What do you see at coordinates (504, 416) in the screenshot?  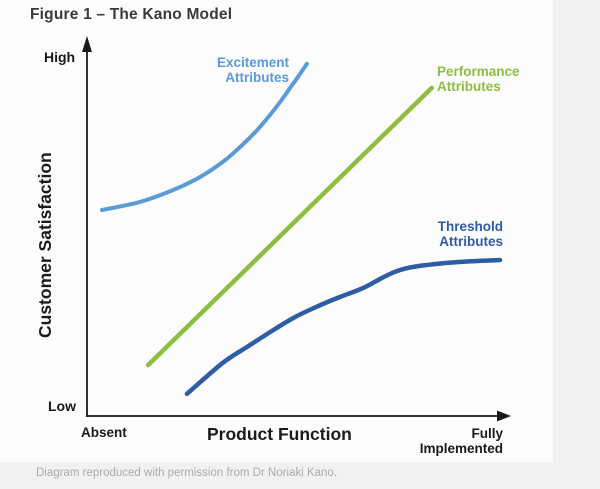 I see `x-axis-arrowhead` at bounding box center [504, 416].